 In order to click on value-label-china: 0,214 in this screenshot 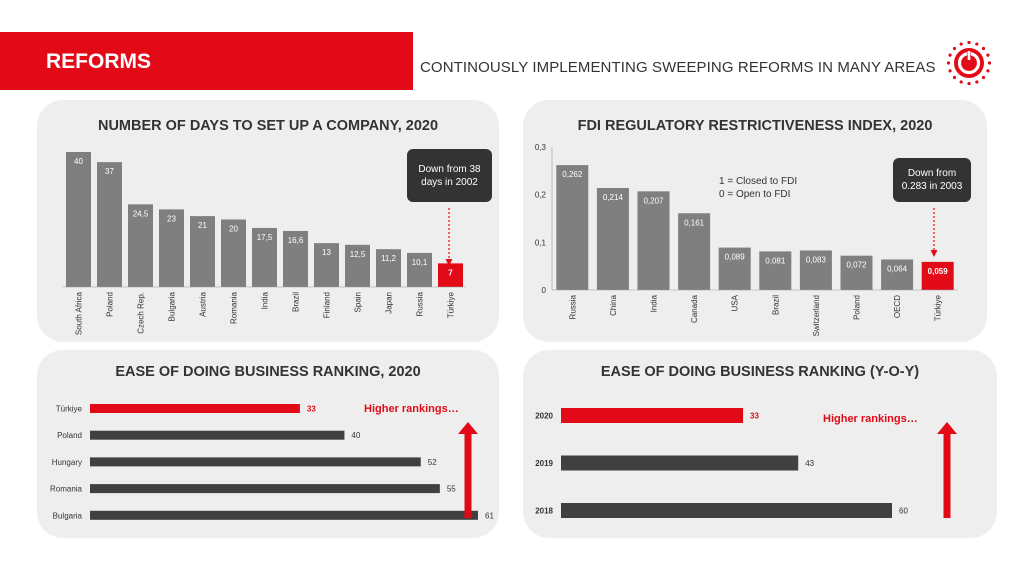, I will do `click(613, 197)`.